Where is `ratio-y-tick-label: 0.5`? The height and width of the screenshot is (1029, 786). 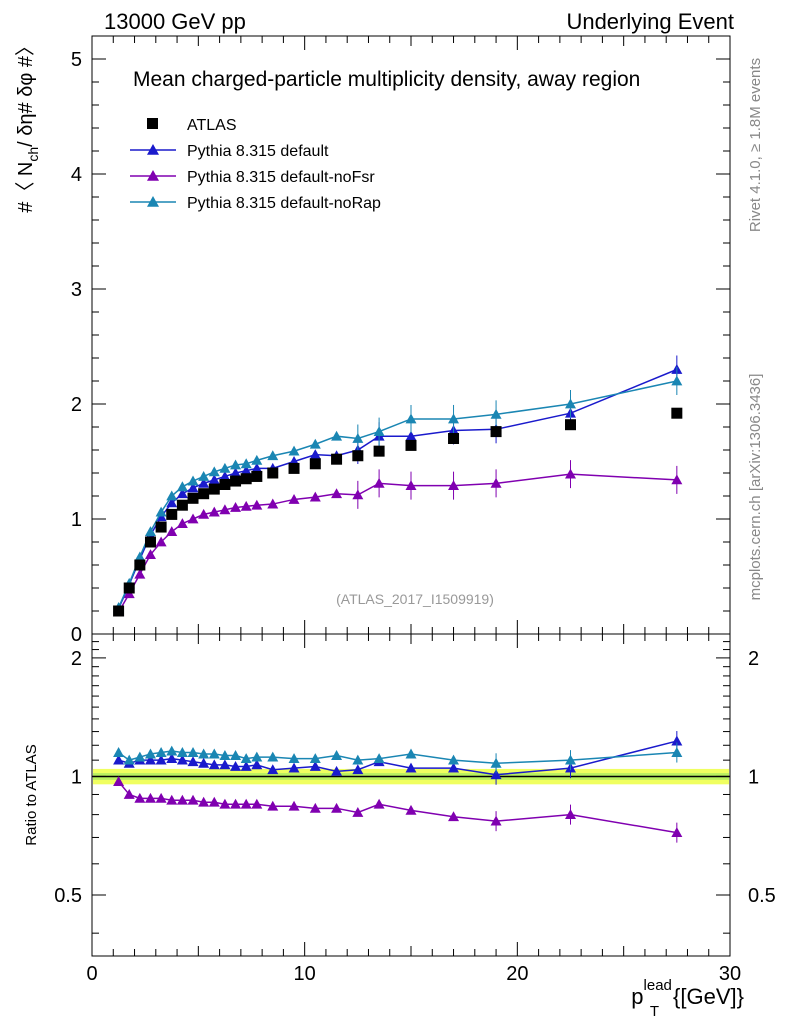
ratio-y-tick-label: 0.5 is located at coordinates (68, 896).